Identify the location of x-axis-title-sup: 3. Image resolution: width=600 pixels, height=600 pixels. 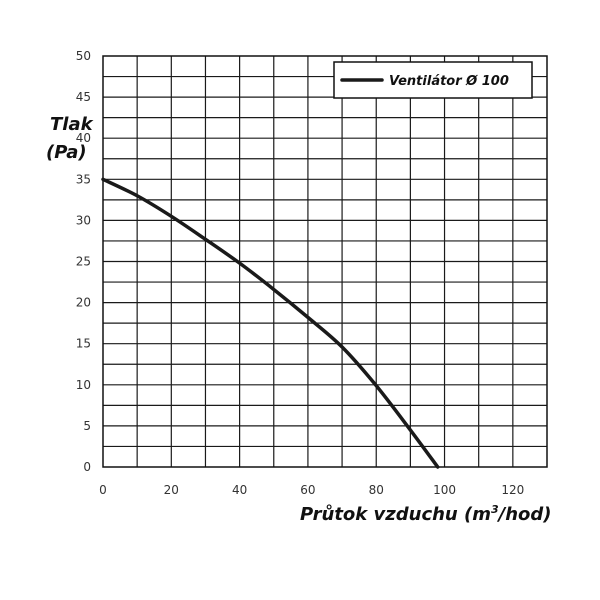
(495, 509).